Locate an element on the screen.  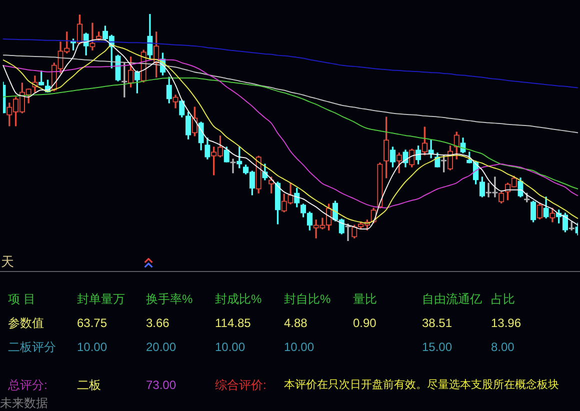
category-label: 占比 is located at coordinates (503, 299).